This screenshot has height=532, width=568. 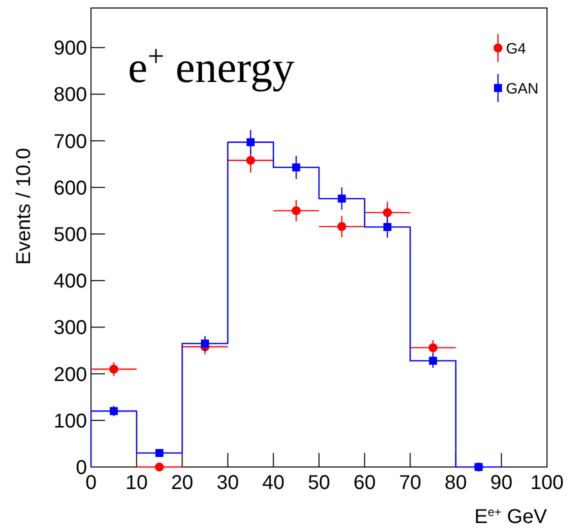 I want to click on y-tick-label: 200, so click(x=70, y=375).